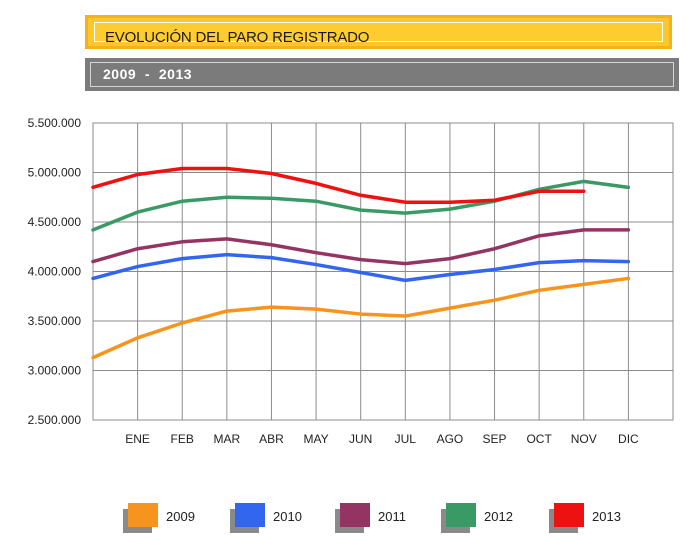 The height and width of the screenshot is (537, 687). What do you see at coordinates (55, 222) in the screenshot?
I see `y-tick-label: 4.500.000` at bounding box center [55, 222].